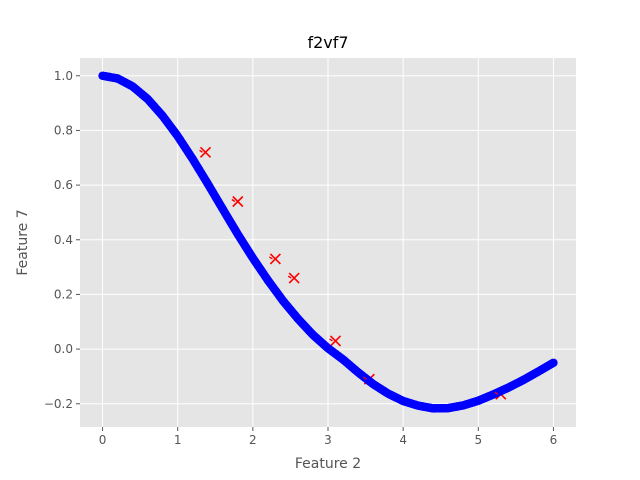 The width and height of the screenshot is (640, 480). Describe the element at coordinates (63, 294) in the screenshot. I see `y-tick-label: 0.2` at that location.